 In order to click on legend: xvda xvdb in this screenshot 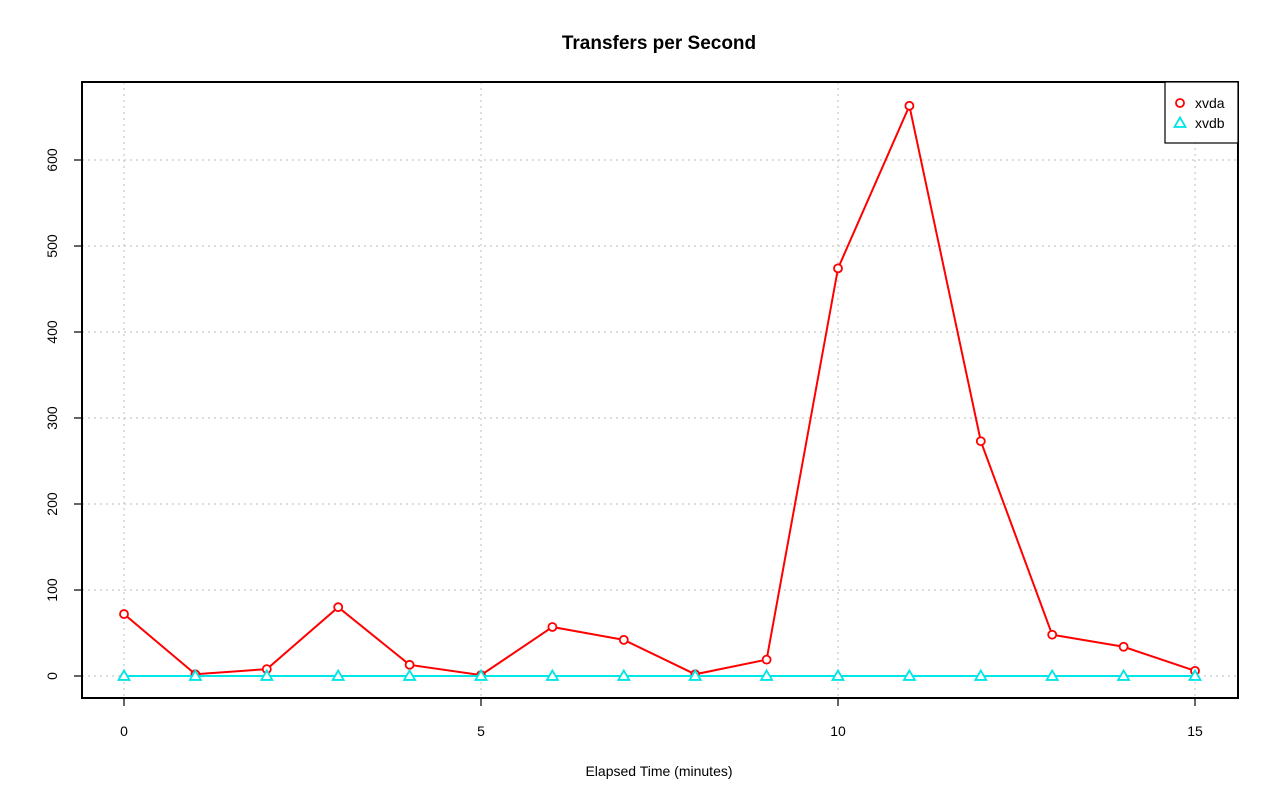, I will do `click(1201, 112)`.